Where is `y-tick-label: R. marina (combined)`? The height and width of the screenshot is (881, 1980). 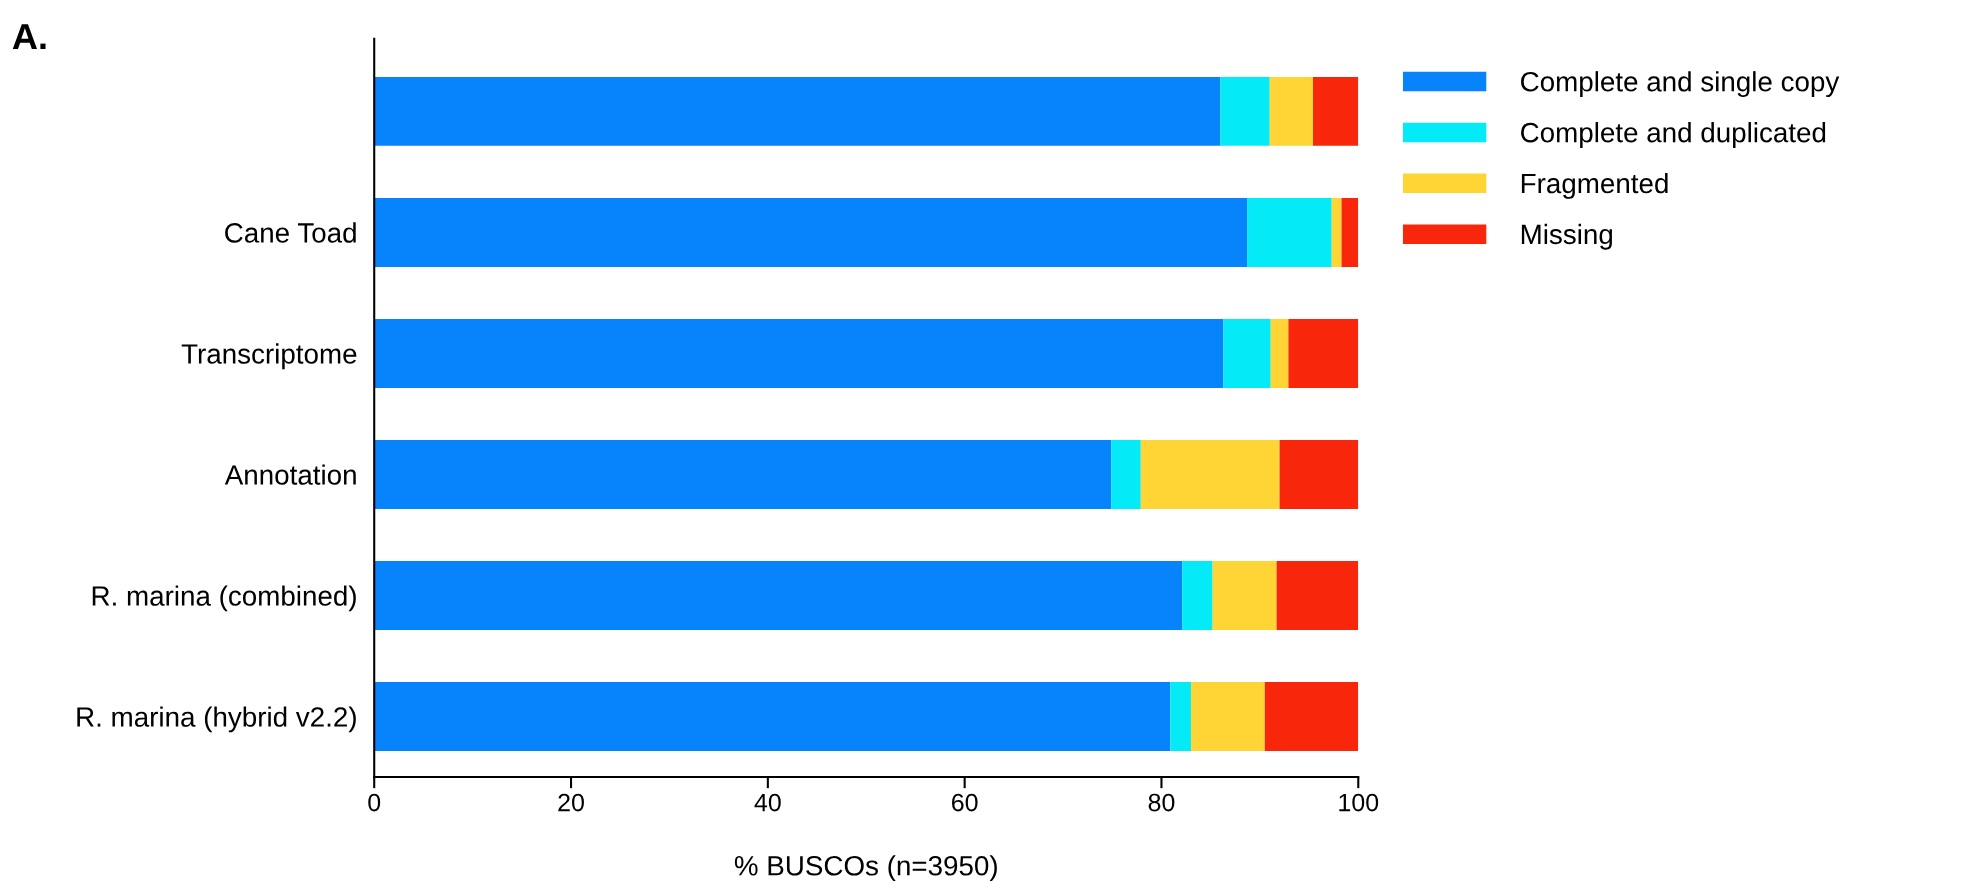 y-tick-label: R. marina (combined) is located at coordinates (224, 598).